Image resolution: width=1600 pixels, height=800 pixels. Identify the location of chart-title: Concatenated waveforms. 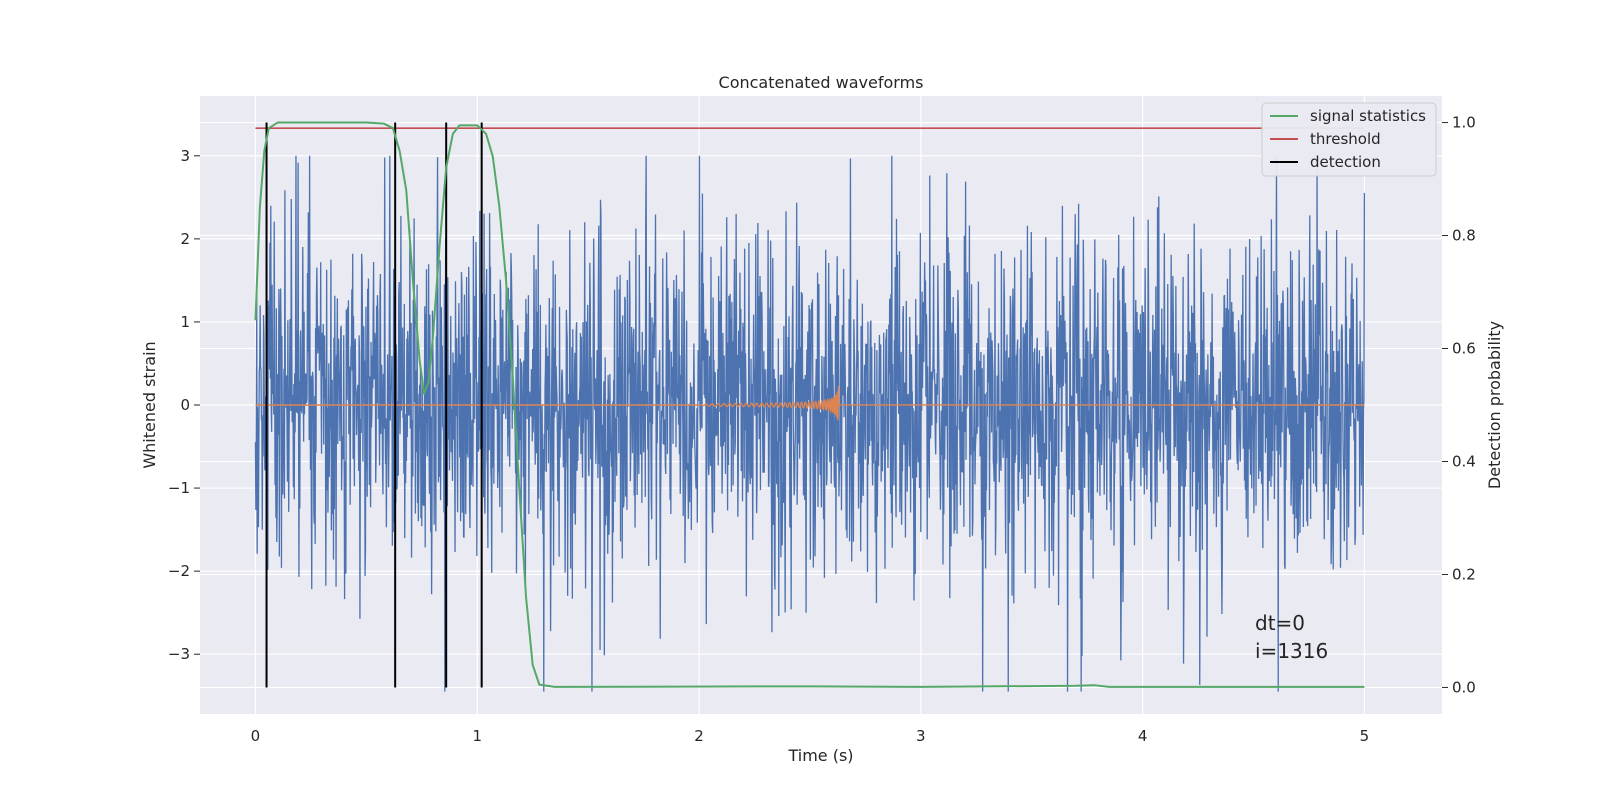
(821, 82).